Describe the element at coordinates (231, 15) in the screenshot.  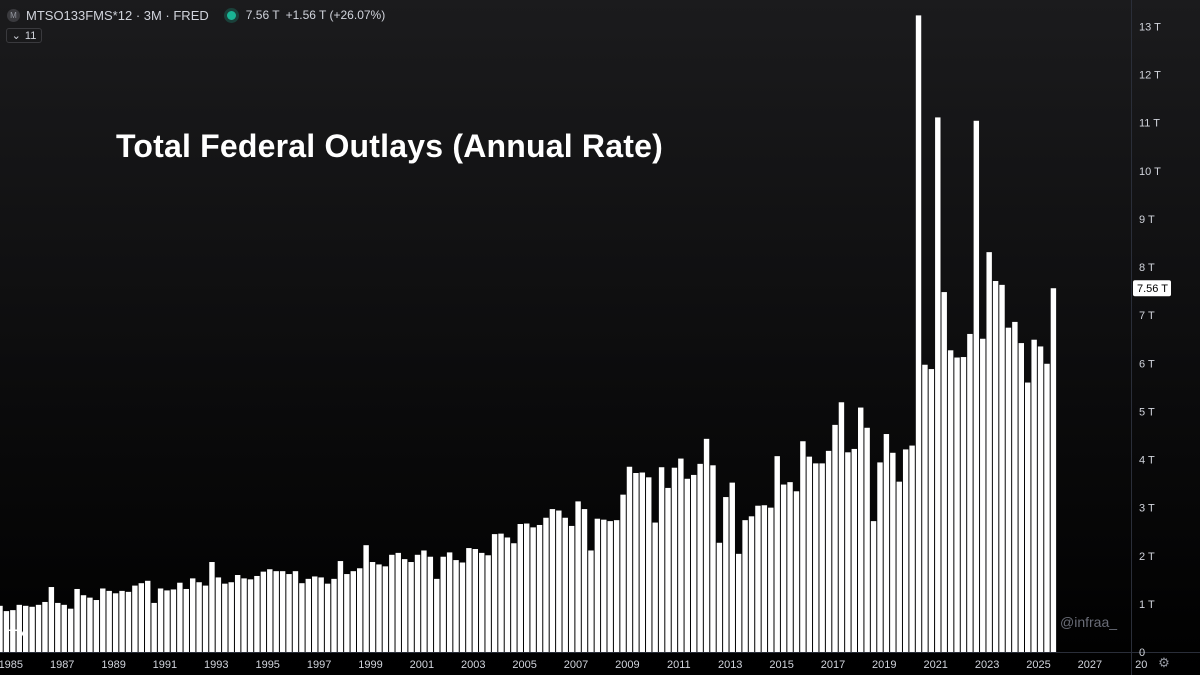
I see `market-status-icon` at that location.